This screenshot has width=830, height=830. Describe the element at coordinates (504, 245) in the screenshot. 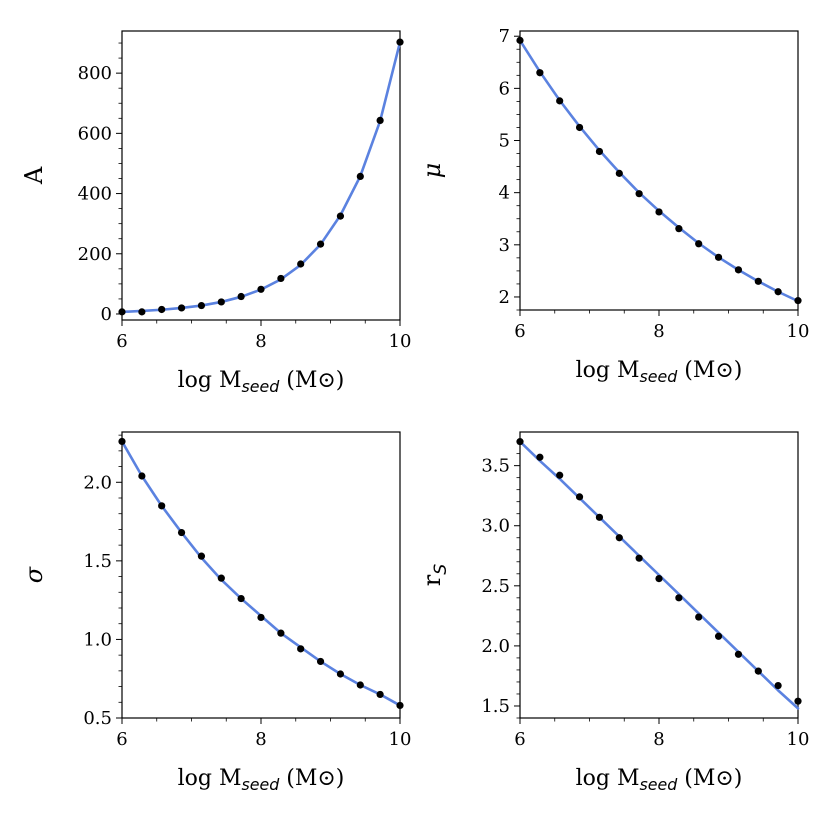

I see `y-tick-label: 3` at that location.